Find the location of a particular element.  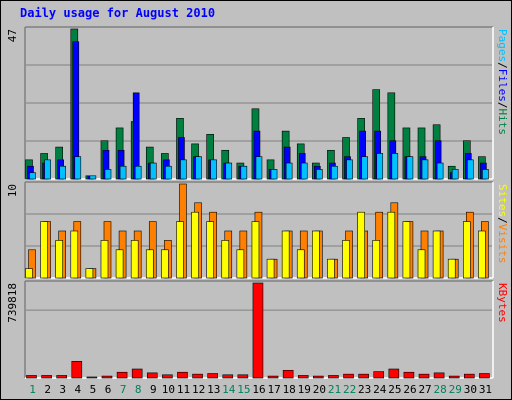

x-tick-day-3: 3 is located at coordinates (62, 389).